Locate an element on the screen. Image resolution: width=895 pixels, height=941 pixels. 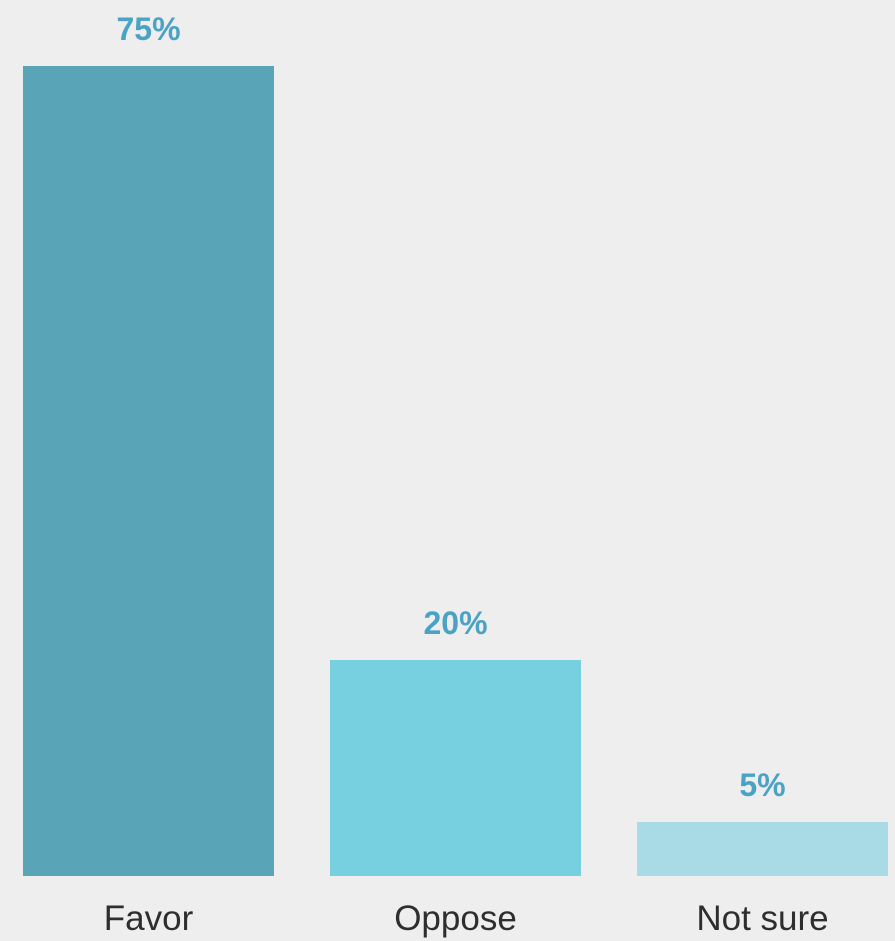
category-labels-group: Favor Oppose Not sure is located at coordinates (466, 918).